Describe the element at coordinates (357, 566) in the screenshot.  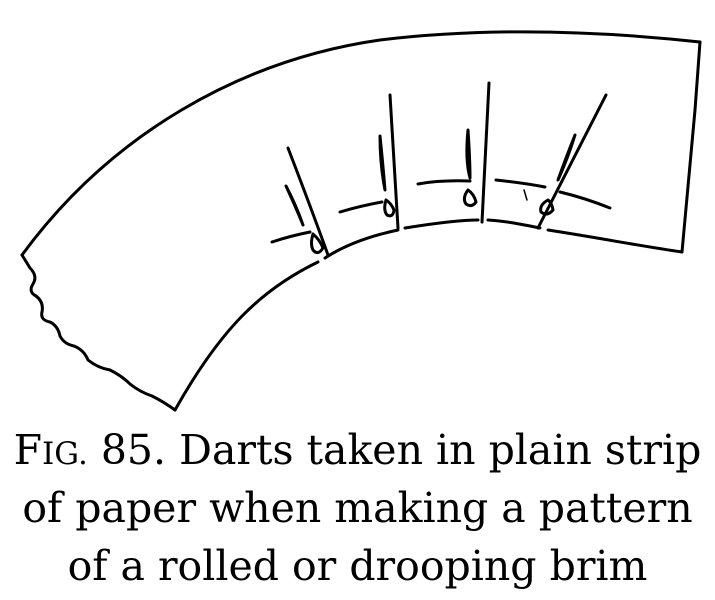
I see `caption-line-3: of a rolled or drooping brim` at that location.